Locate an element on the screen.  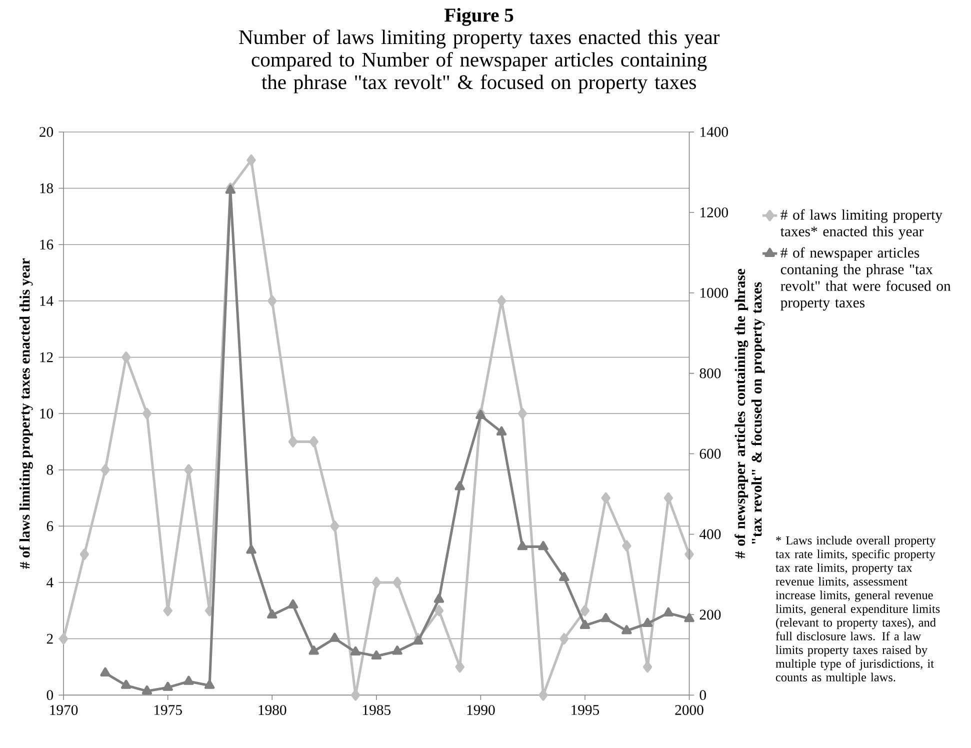
y-tick-label: 10 is located at coordinates (47, 413).